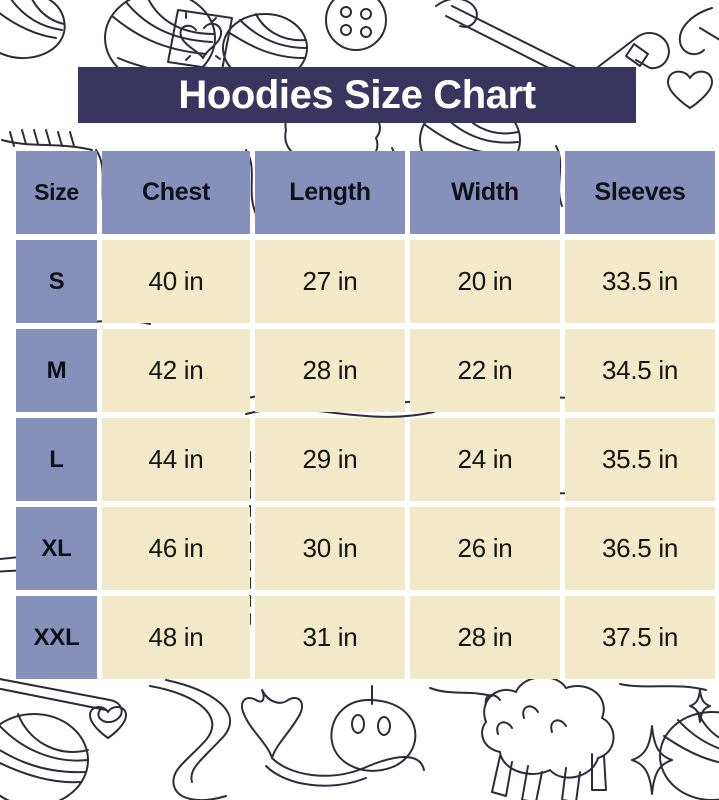 The image size is (719, 800). What do you see at coordinates (548, 738) in the screenshot?
I see `sheep-icon` at bounding box center [548, 738].